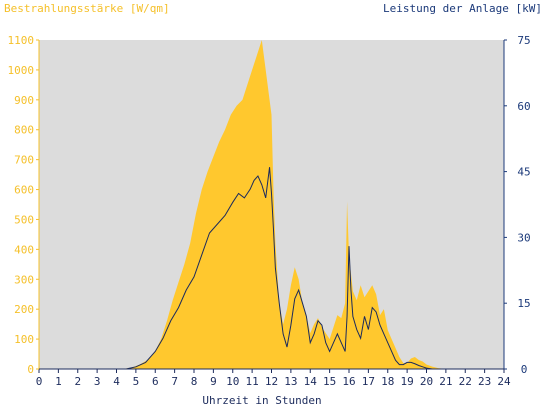 Image resolution: width=544 pixels, height=408 pixels. What do you see at coordinates (116, 381) in the screenshot?
I see `x-tick-label: 4` at bounding box center [116, 381].